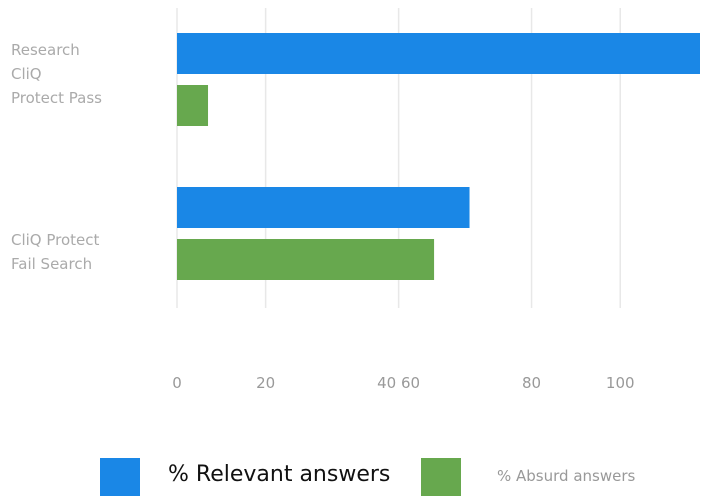  Describe the element at coordinates (177, 383) in the screenshot. I see `x-tick-label: 0` at that location.